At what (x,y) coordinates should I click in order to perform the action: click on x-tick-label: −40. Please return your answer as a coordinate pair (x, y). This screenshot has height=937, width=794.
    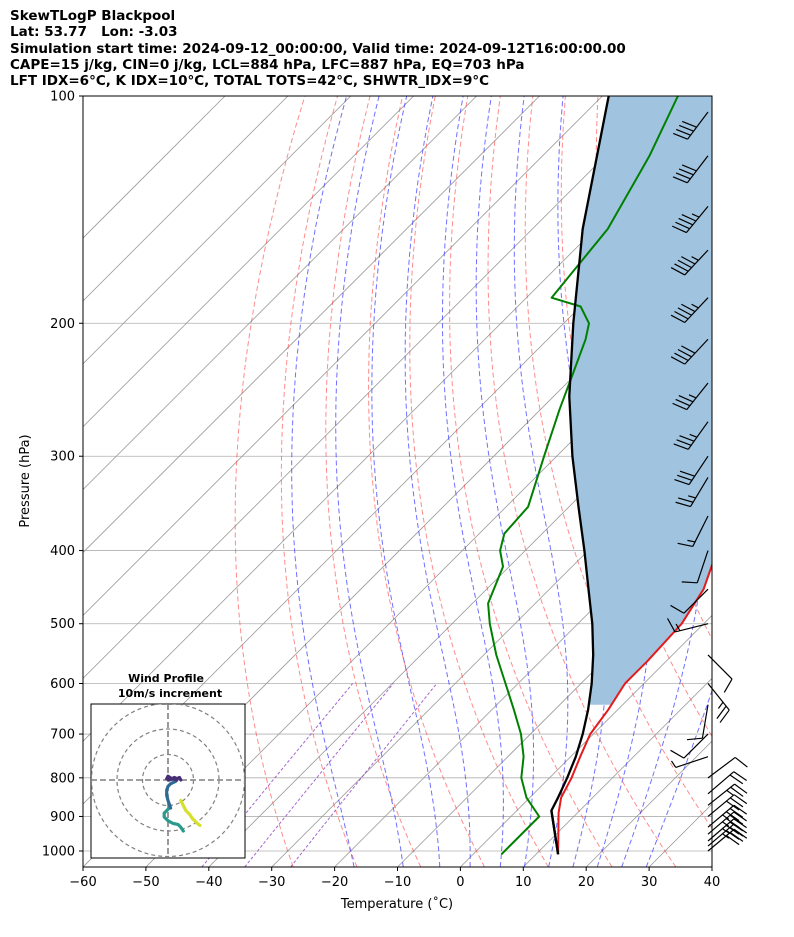
    Looking at the image, I should click on (208, 882).